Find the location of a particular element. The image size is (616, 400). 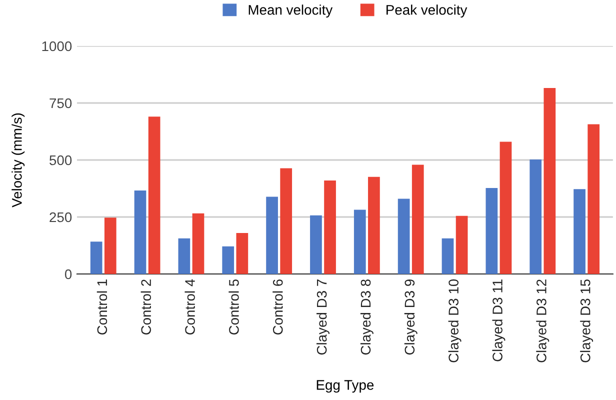

x-tick-label: Clayed D3 7 is located at coordinates (323, 317).